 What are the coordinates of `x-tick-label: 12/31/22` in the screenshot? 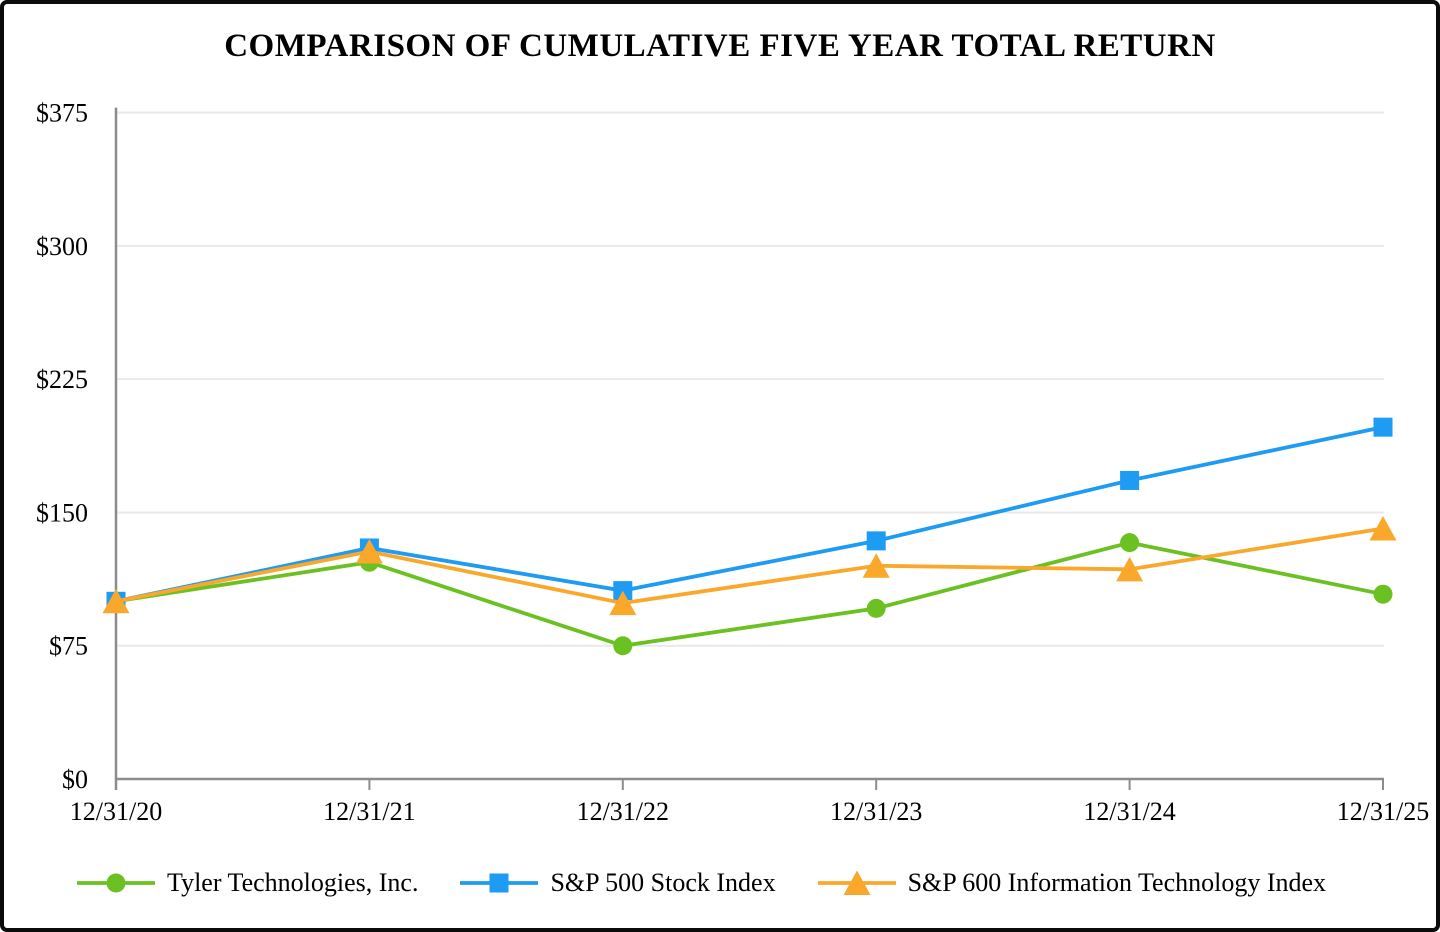 It's located at (623, 811).